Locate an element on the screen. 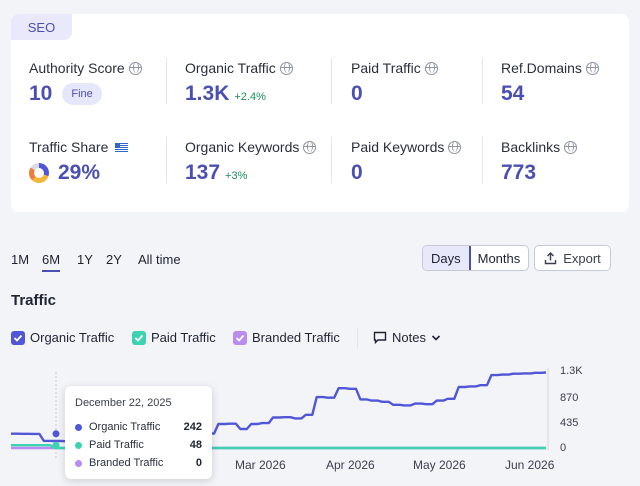 Image resolution: width=640 pixels, height=486 pixels. notes-label: Notes is located at coordinates (409, 337).